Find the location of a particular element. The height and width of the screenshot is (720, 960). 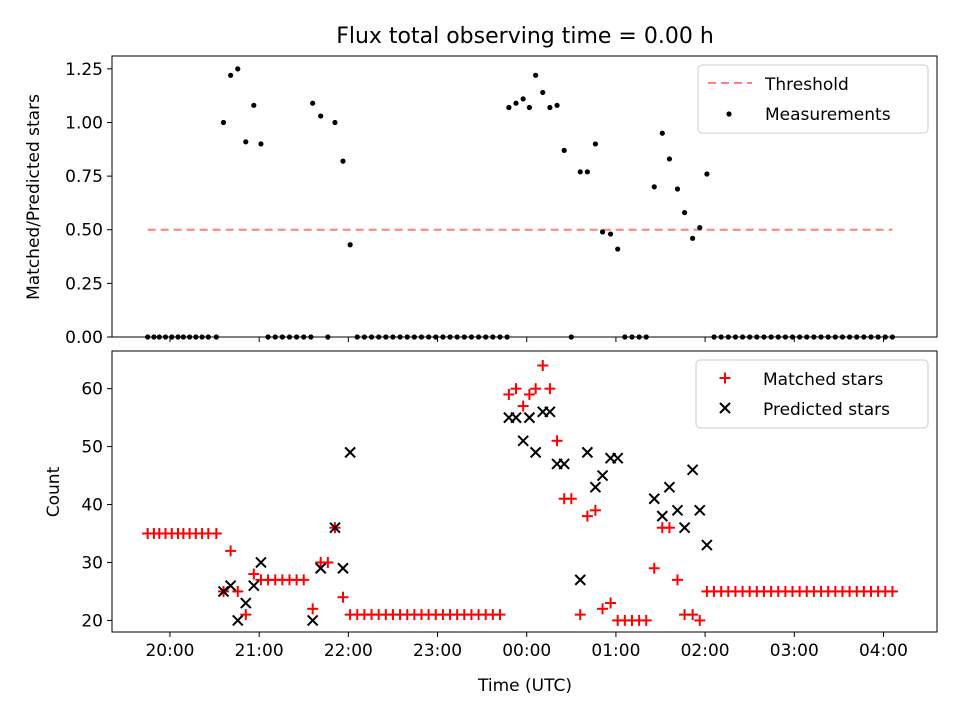

legend-matched-label: Matched stars is located at coordinates (823, 380).